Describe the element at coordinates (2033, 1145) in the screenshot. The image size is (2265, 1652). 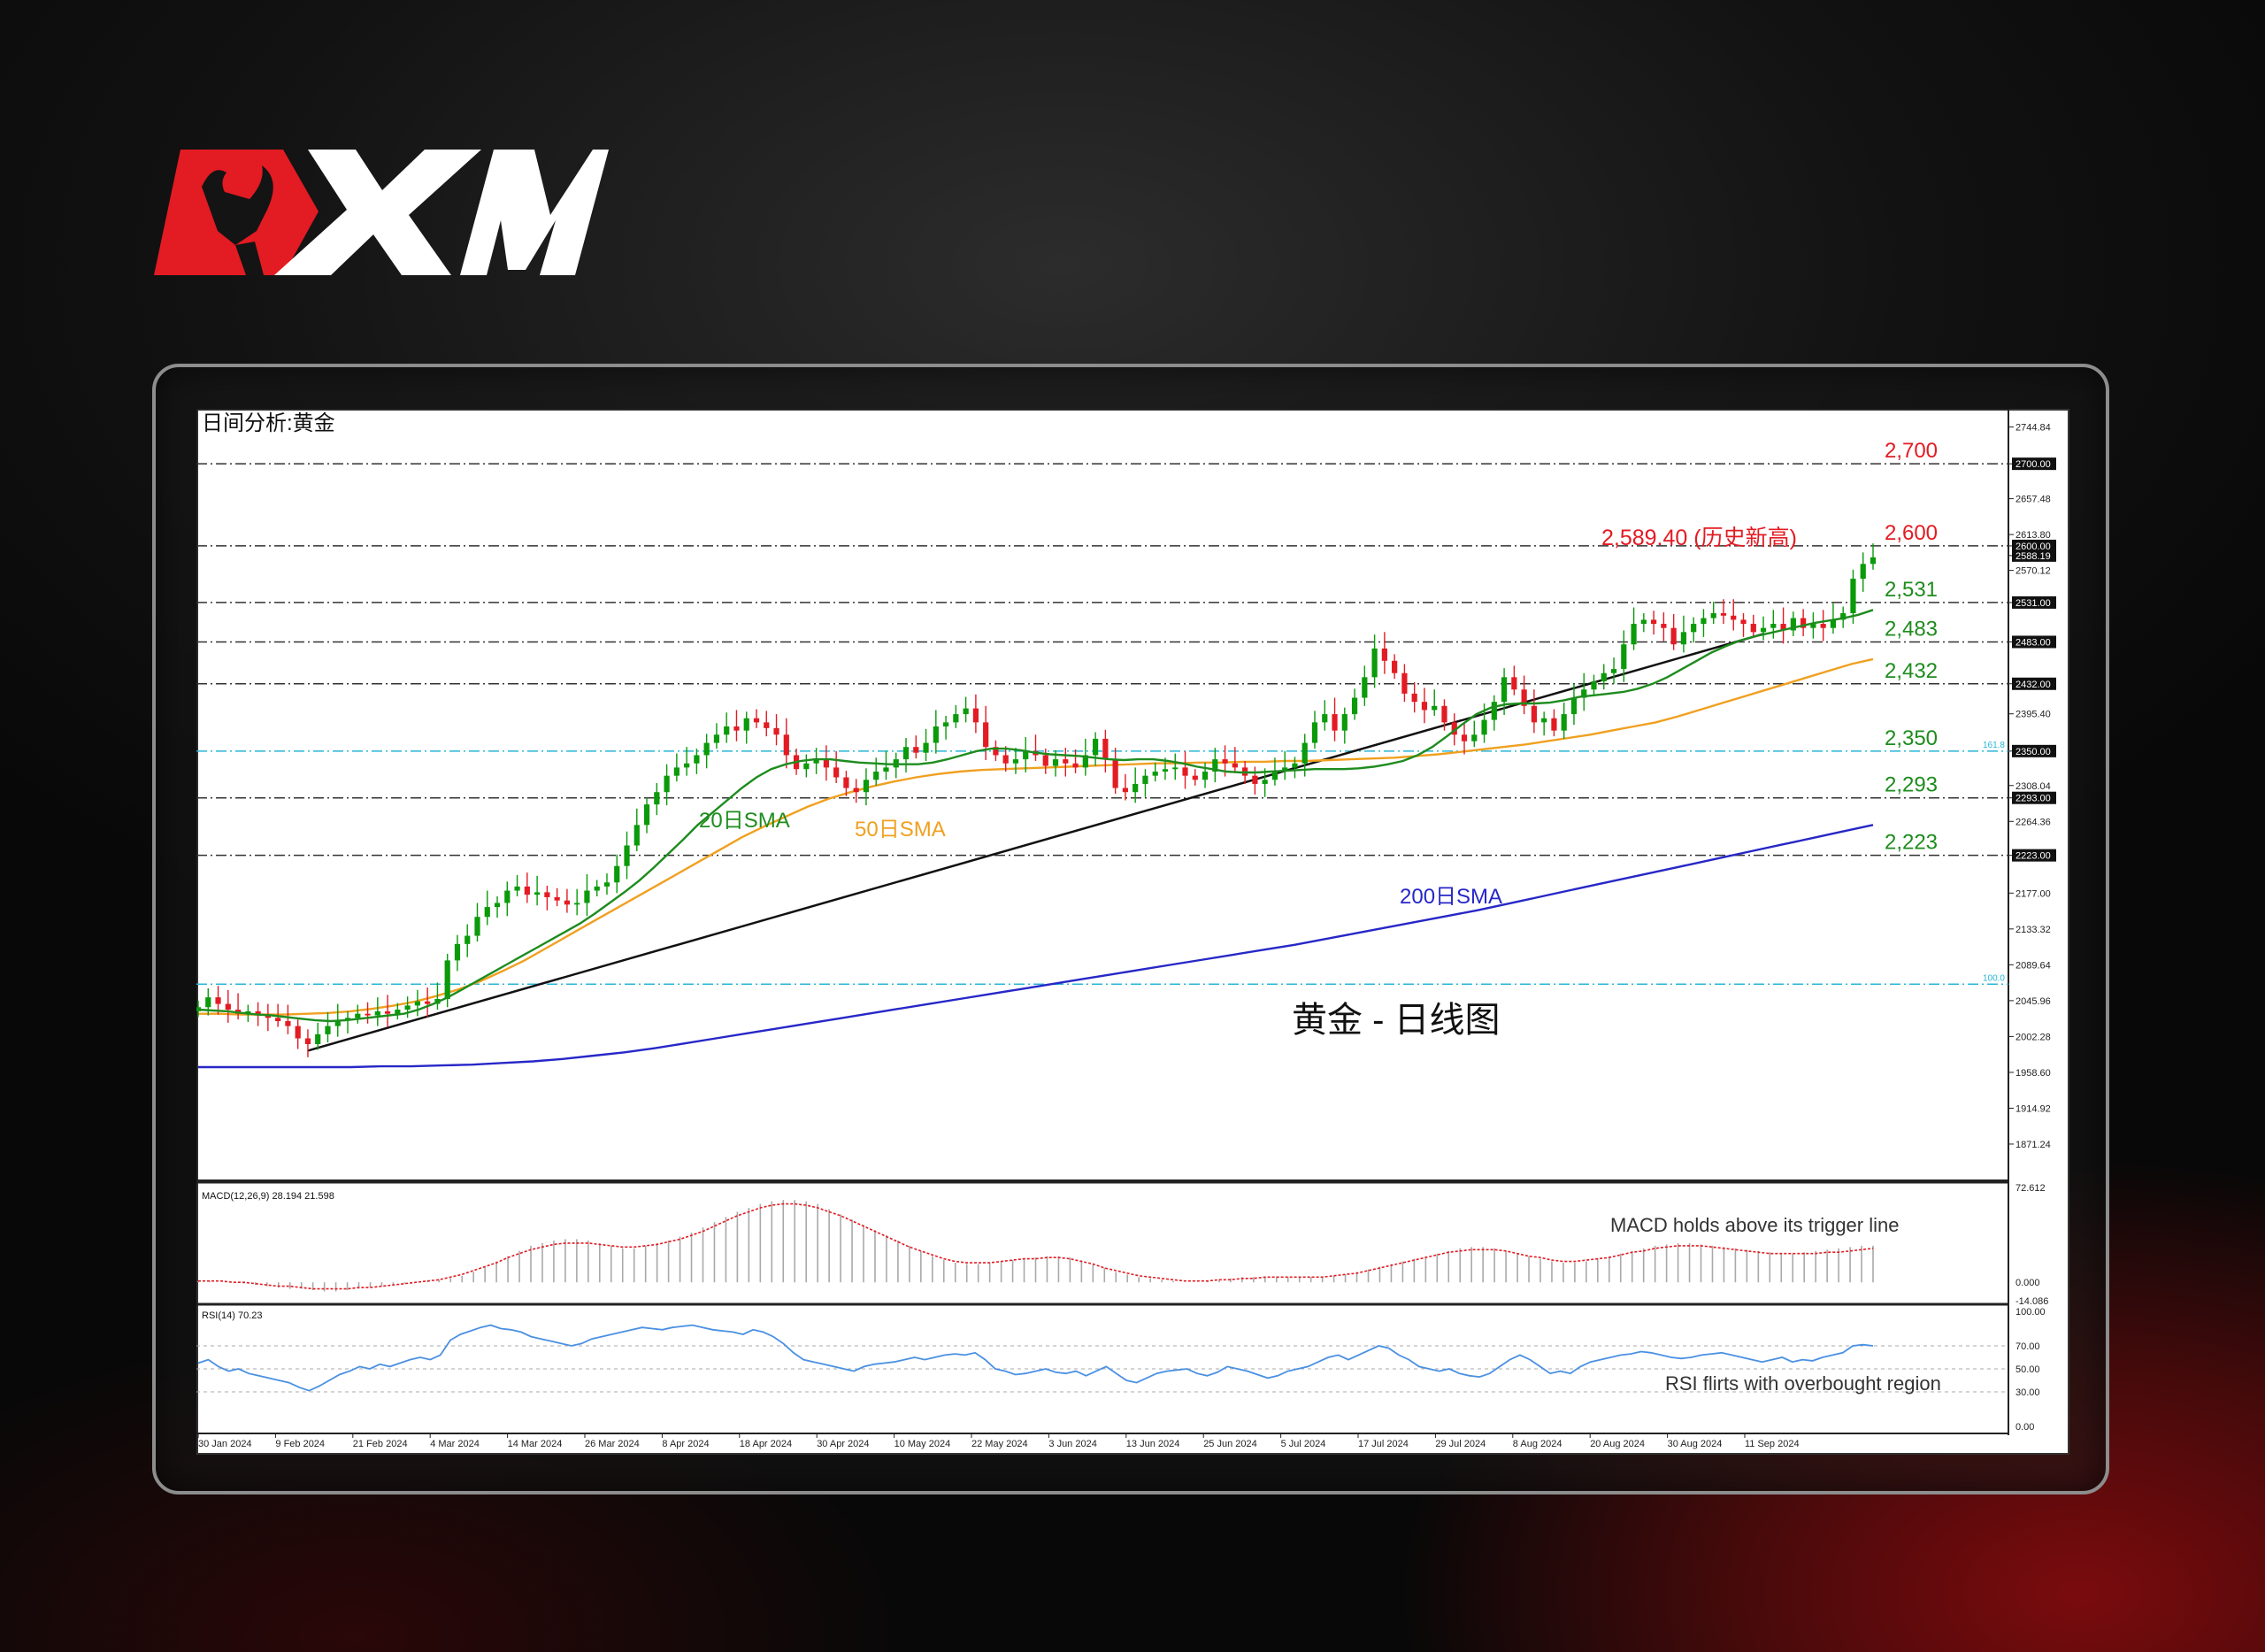
I see `y-tick-label: 1871.24` at that location.